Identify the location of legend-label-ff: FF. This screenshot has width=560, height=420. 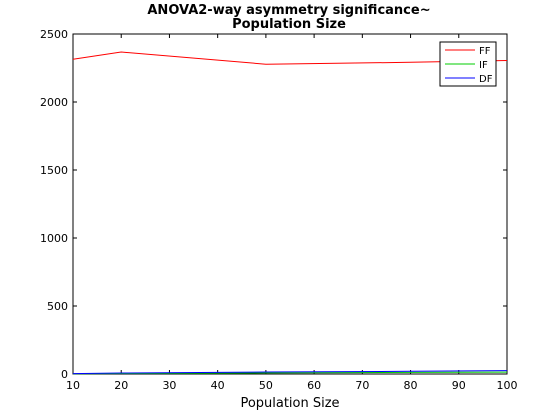
(485, 51).